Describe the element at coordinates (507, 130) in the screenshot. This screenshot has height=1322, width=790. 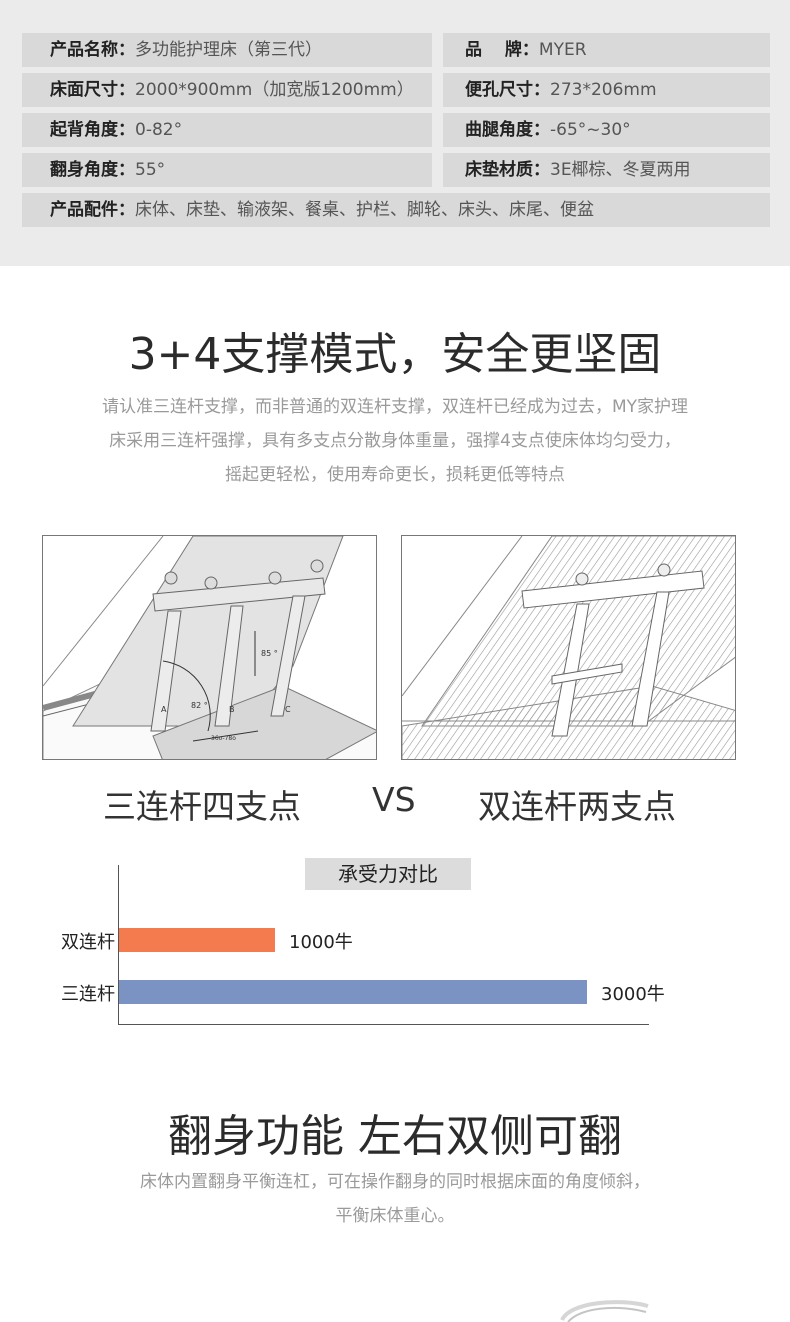
I see `spec-label: 曲腿角度：` at that location.